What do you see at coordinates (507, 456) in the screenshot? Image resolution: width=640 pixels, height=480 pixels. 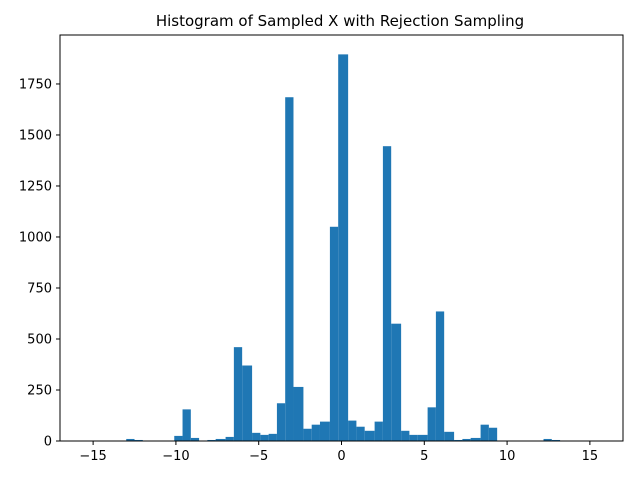 I see `x-tick-label: 10` at bounding box center [507, 456].